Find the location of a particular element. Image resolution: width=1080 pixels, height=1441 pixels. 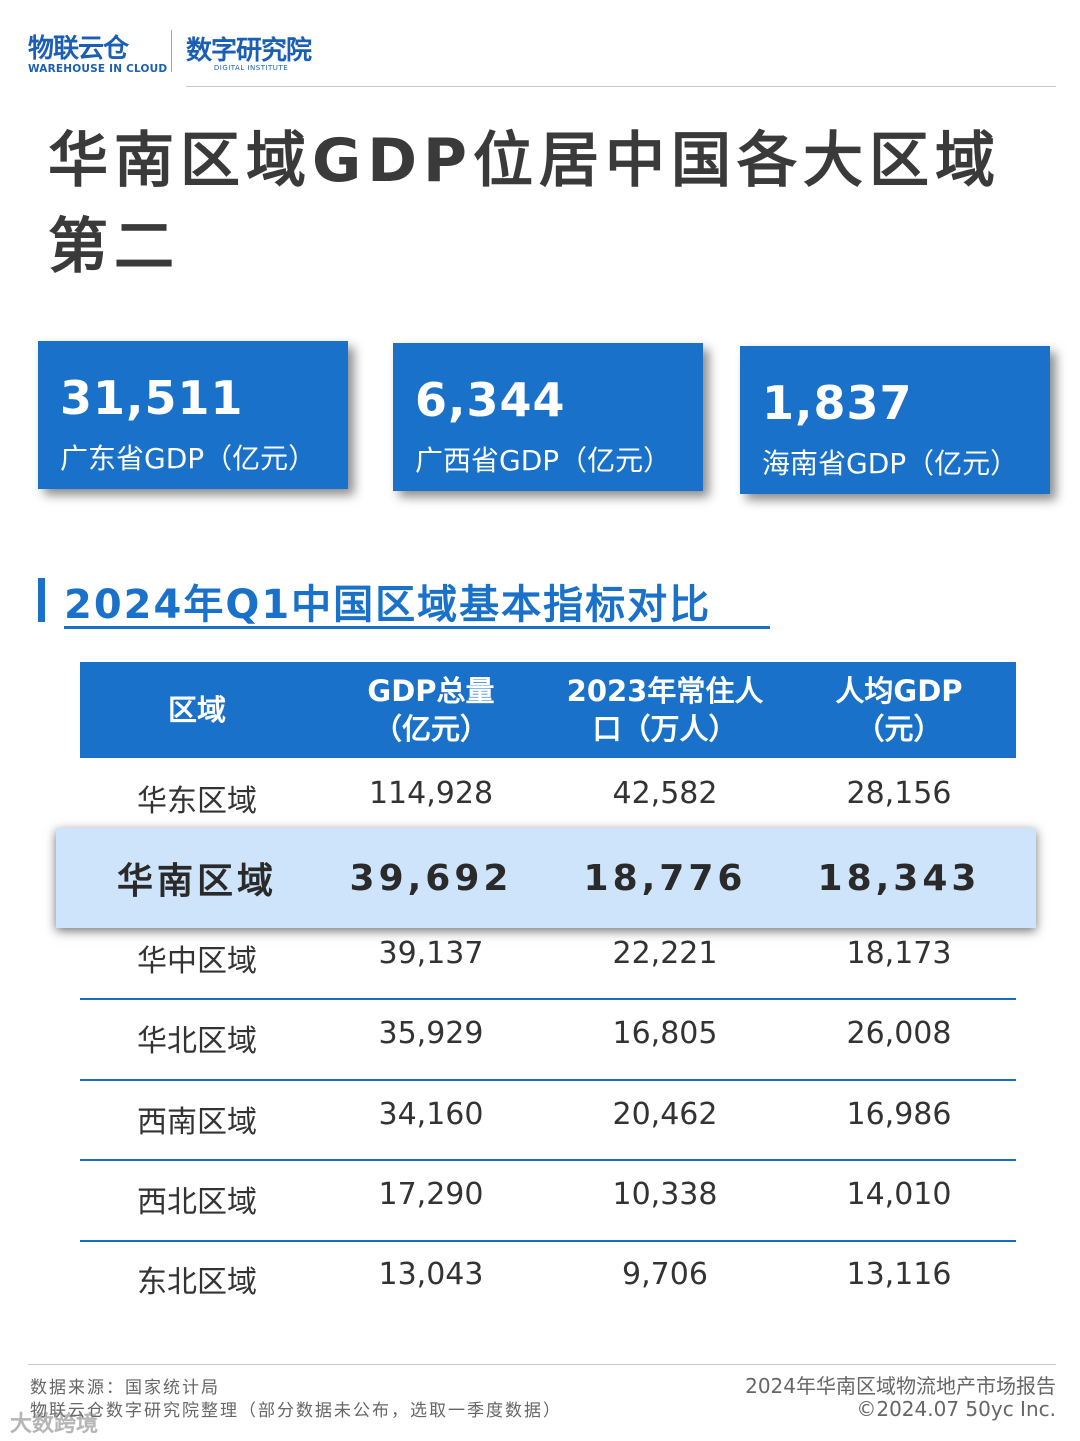

table-cell: 华中区域 is located at coordinates (197, 961).